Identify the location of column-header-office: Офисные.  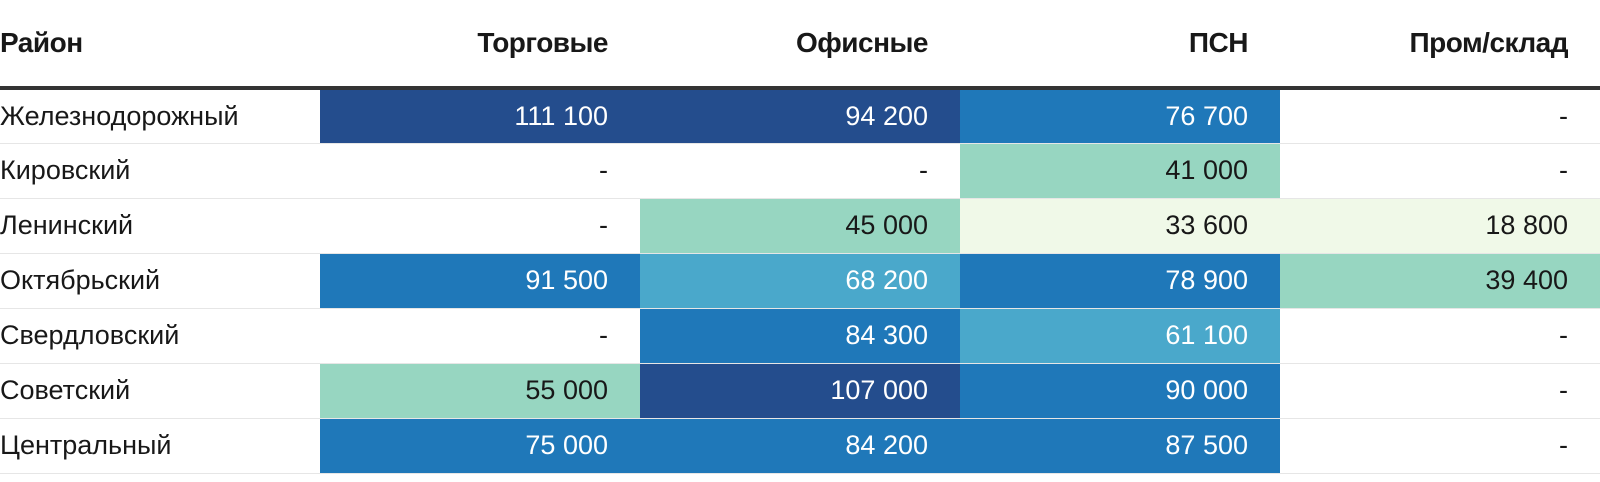
(800, 45).